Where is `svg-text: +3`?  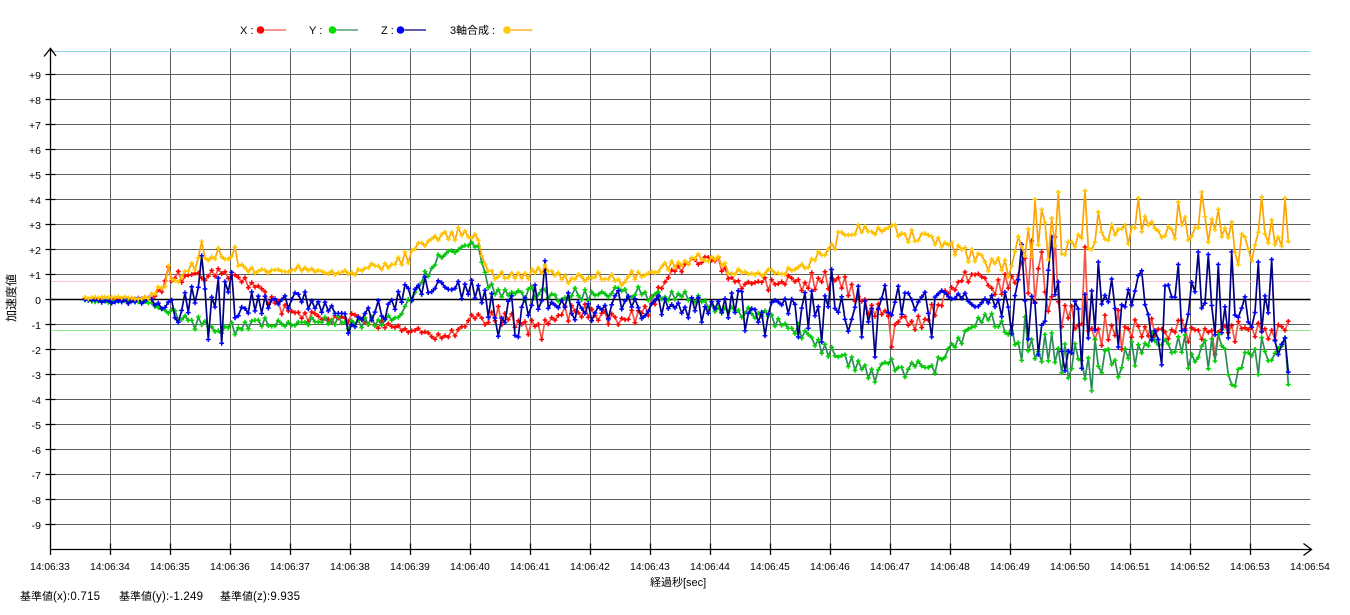 svg-text: +3 is located at coordinates (35, 226).